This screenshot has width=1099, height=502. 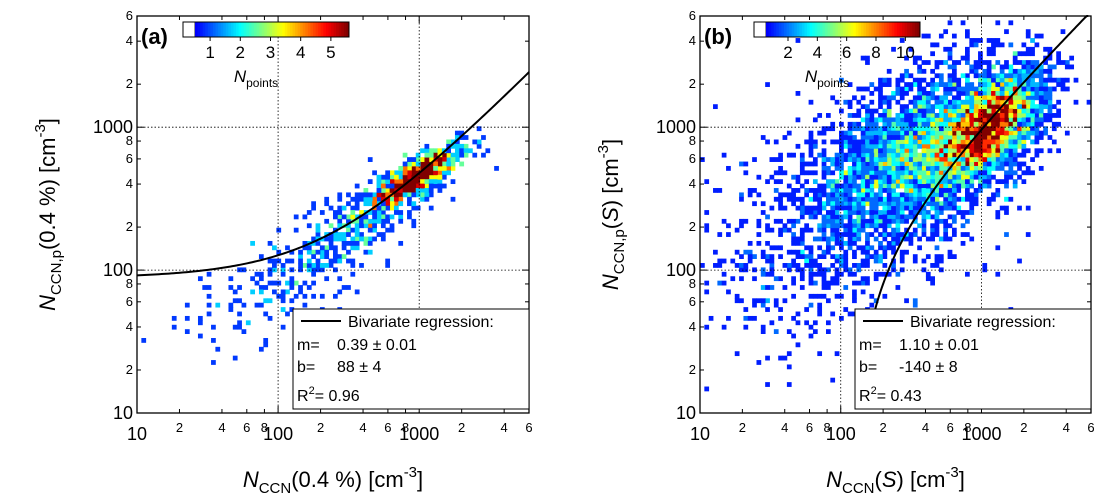 What do you see at coordinates (983, 322) in the screenshot?
I see `legend-title: Bivariate regression:` at bounding box center [983, 322].